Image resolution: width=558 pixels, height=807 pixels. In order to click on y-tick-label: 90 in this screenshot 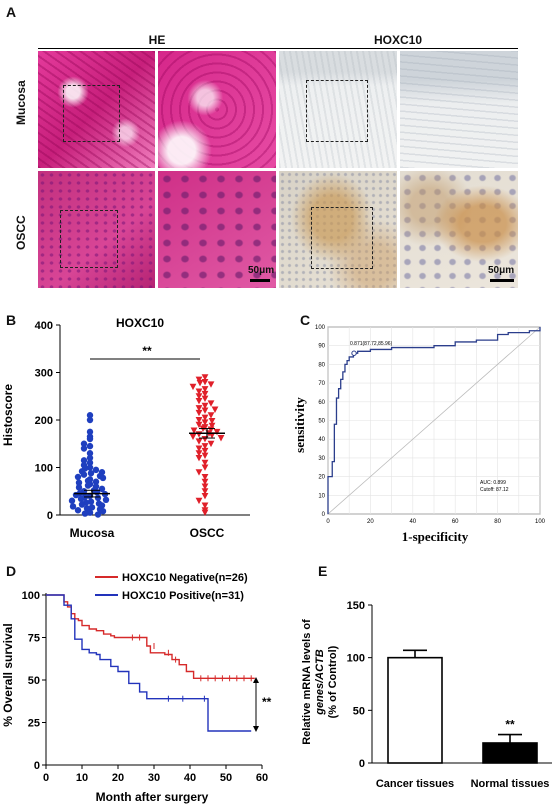, I will do `click(321, 347)`.